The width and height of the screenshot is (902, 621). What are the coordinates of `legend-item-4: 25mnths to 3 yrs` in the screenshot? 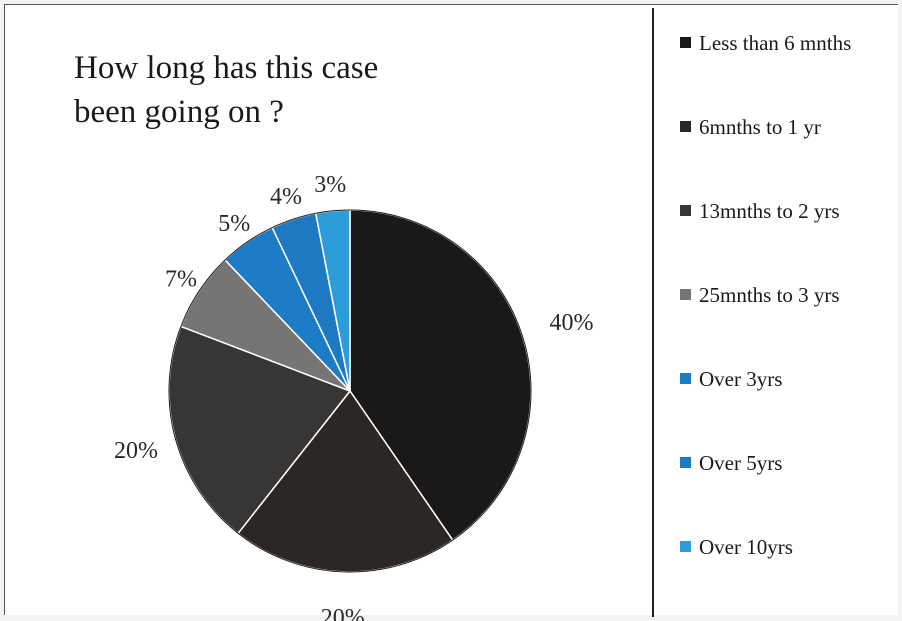 It's located at (760, 295).